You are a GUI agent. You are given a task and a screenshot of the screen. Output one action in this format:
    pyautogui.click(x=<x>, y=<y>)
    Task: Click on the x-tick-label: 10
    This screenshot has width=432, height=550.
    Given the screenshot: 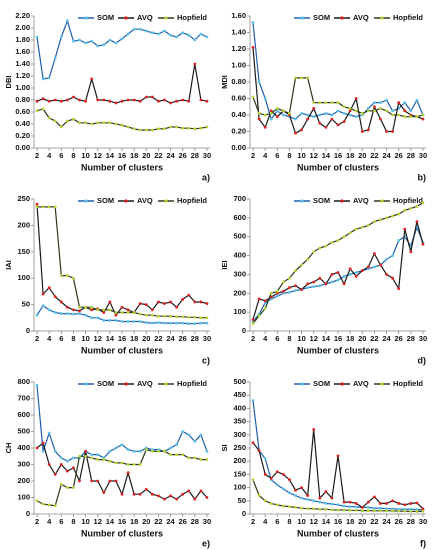 What is the action you would take?
    pyautogui.click(x=85, y=521)
    